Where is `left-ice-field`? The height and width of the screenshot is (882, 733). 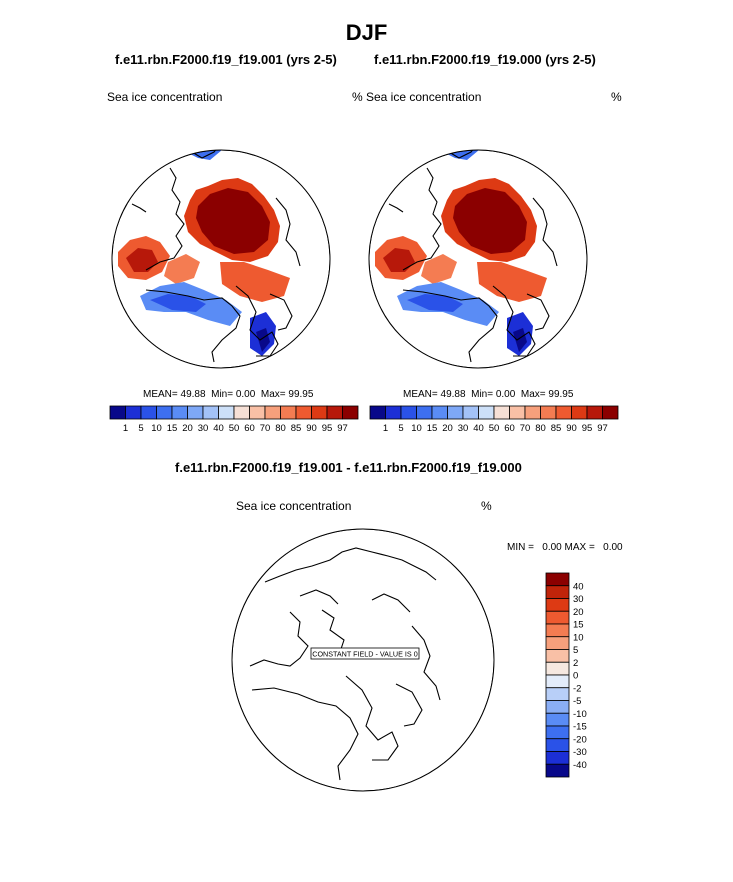 left-ice-field is located at coordinates (215, 253).